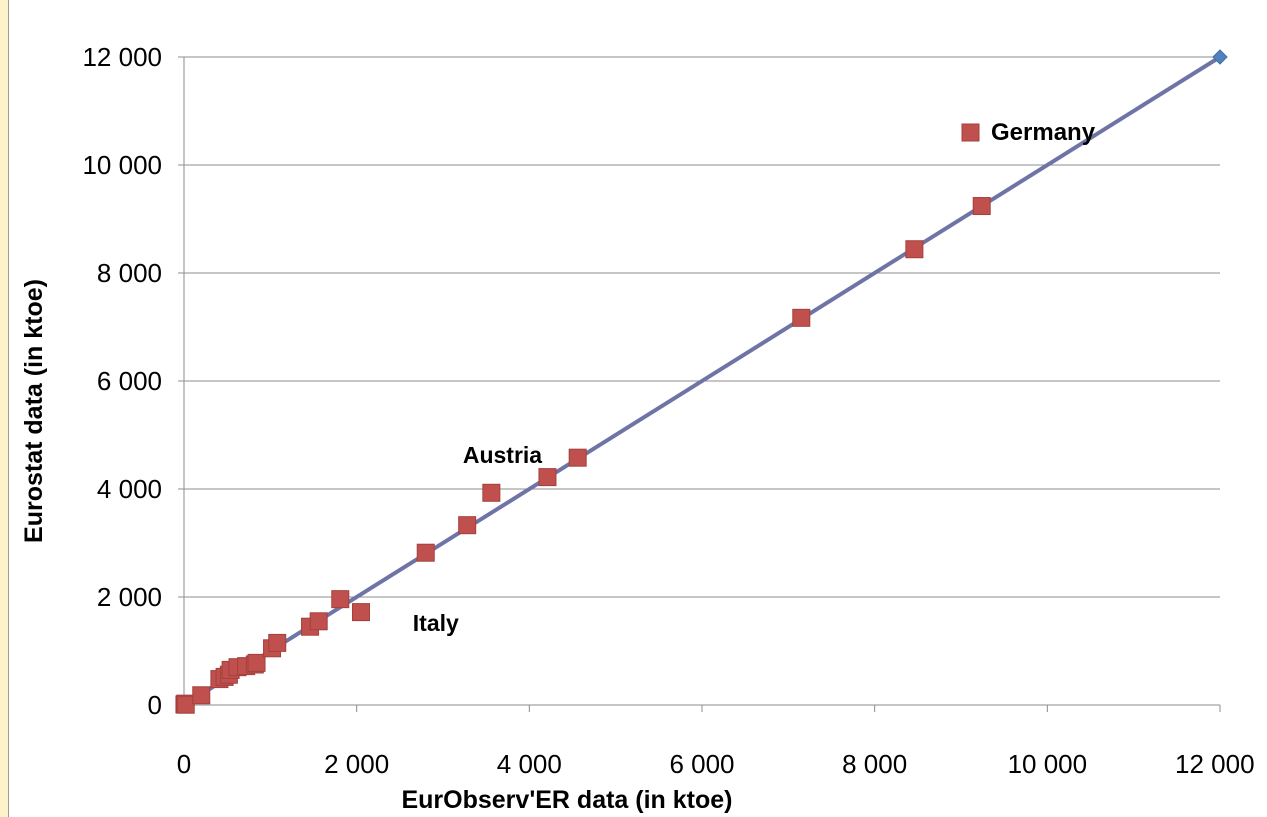  What do you see at coordinates (184, 764) in the screenshot?
I see `x-tick-label: 0` at bounding box center [184, 764].